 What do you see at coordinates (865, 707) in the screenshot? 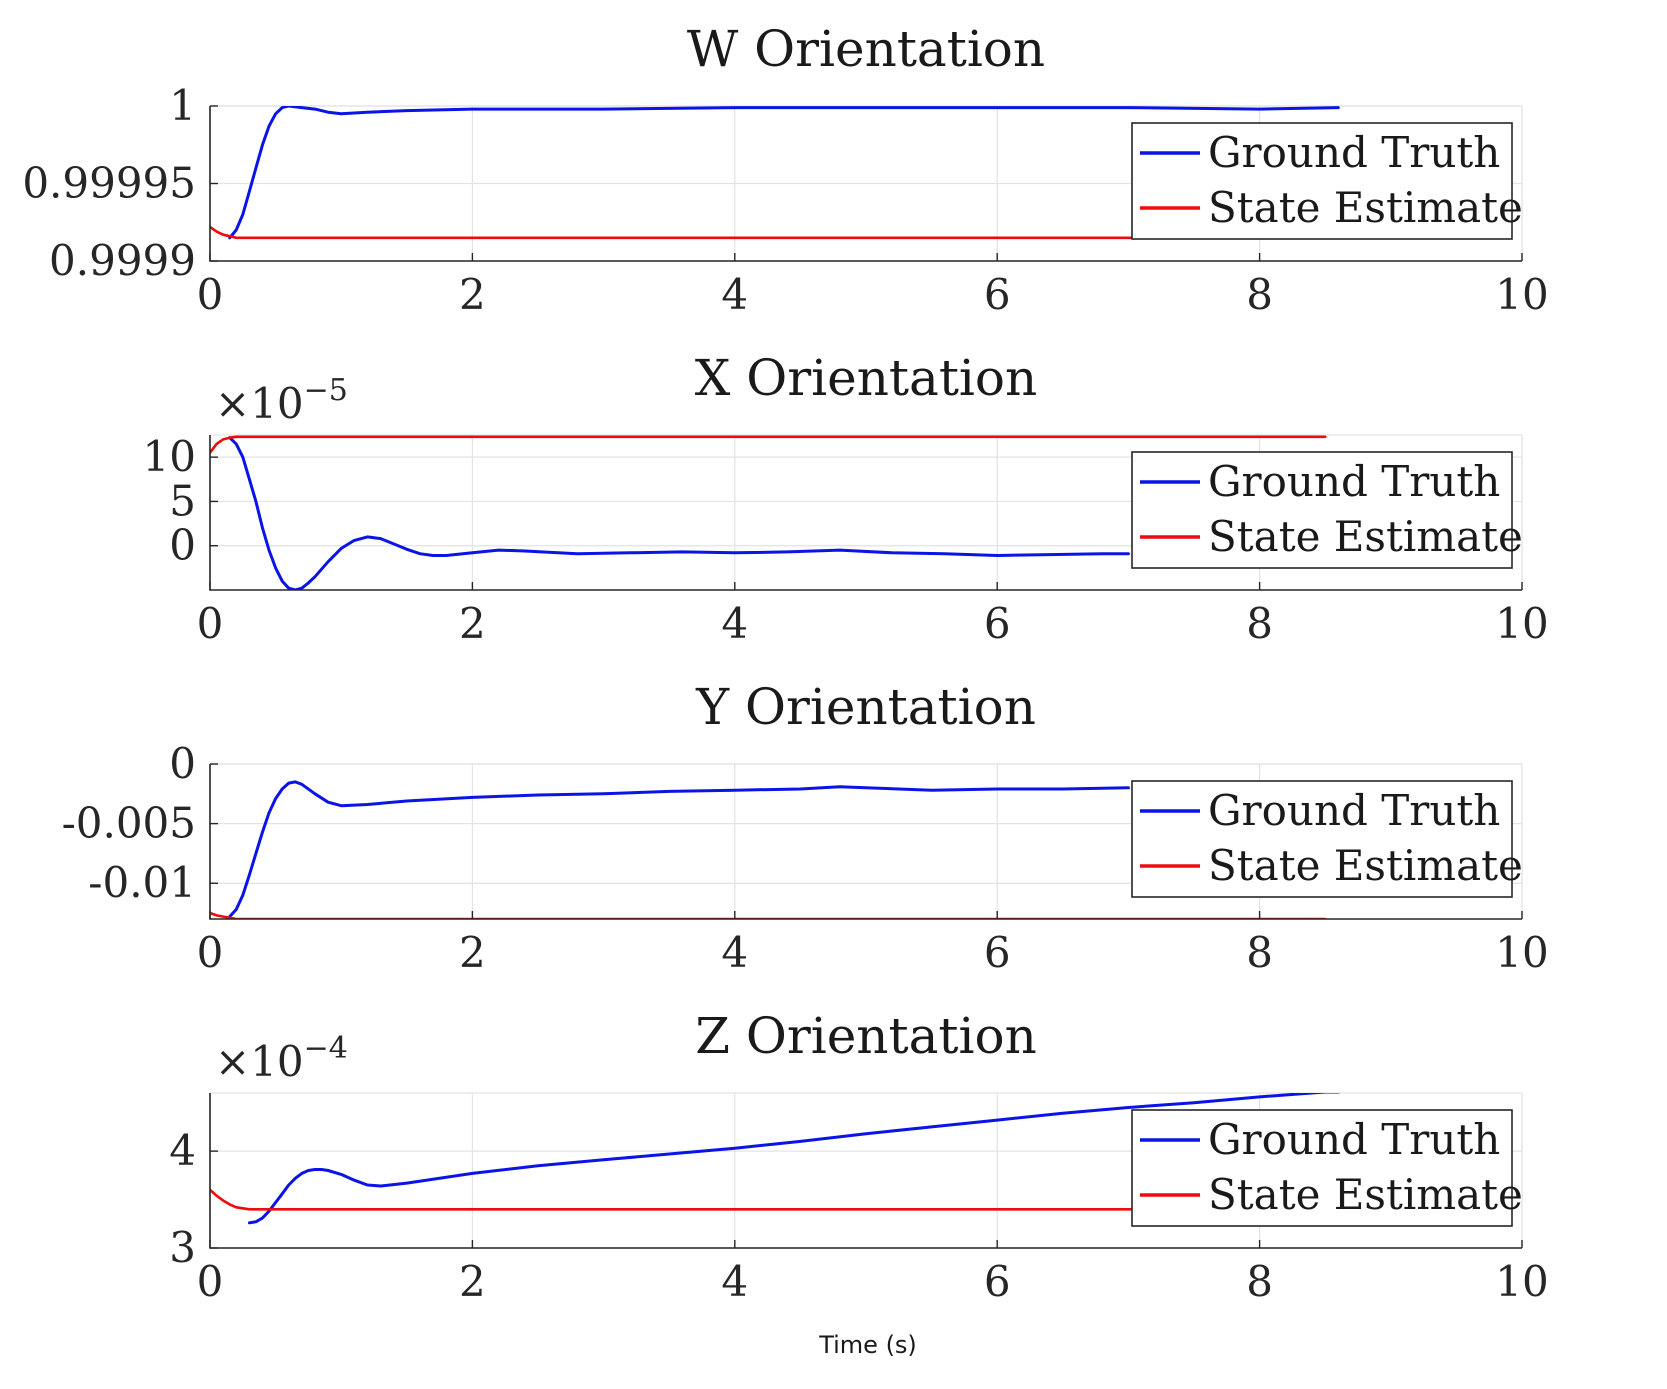
I see `subplot-title: Y Orientation` at bounding box center [865, 707].